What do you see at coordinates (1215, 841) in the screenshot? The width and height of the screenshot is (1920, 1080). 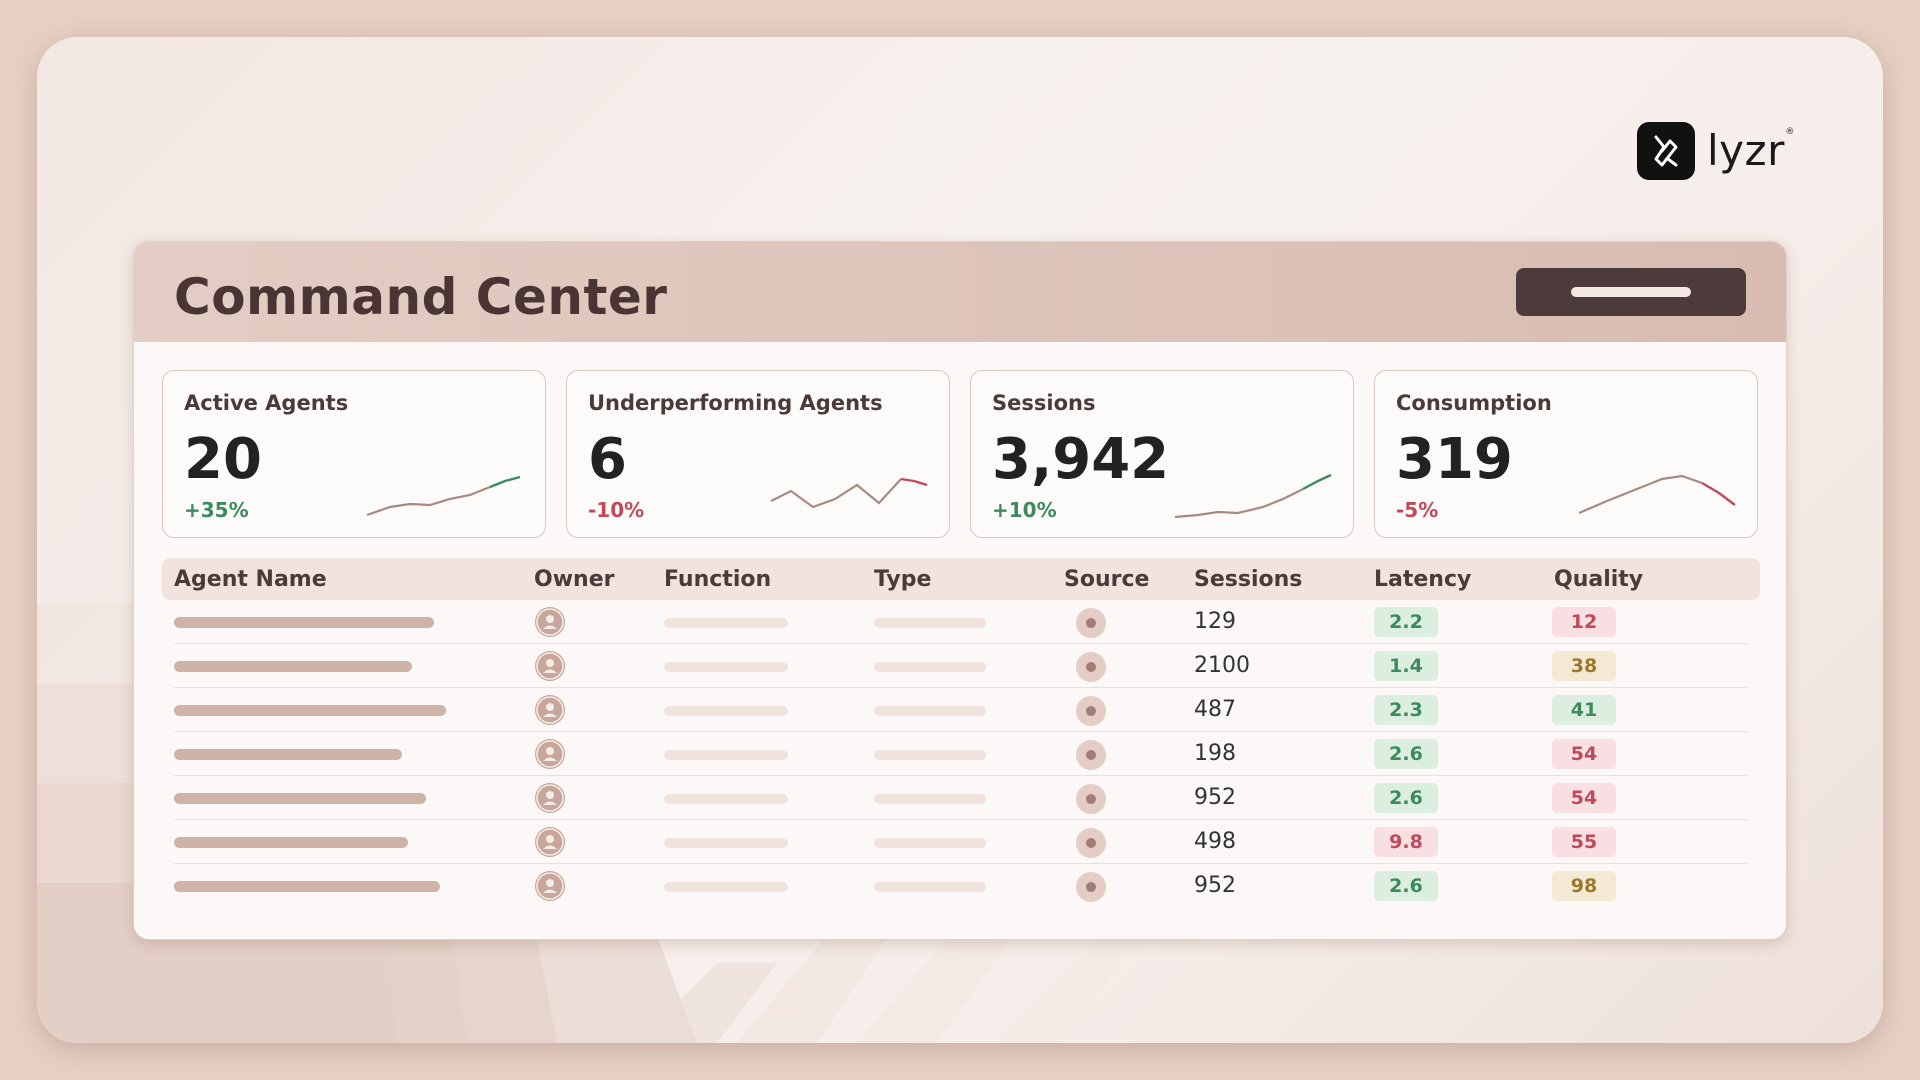 I see `sessions-cell: 498` at bounding box center [1215, 841].